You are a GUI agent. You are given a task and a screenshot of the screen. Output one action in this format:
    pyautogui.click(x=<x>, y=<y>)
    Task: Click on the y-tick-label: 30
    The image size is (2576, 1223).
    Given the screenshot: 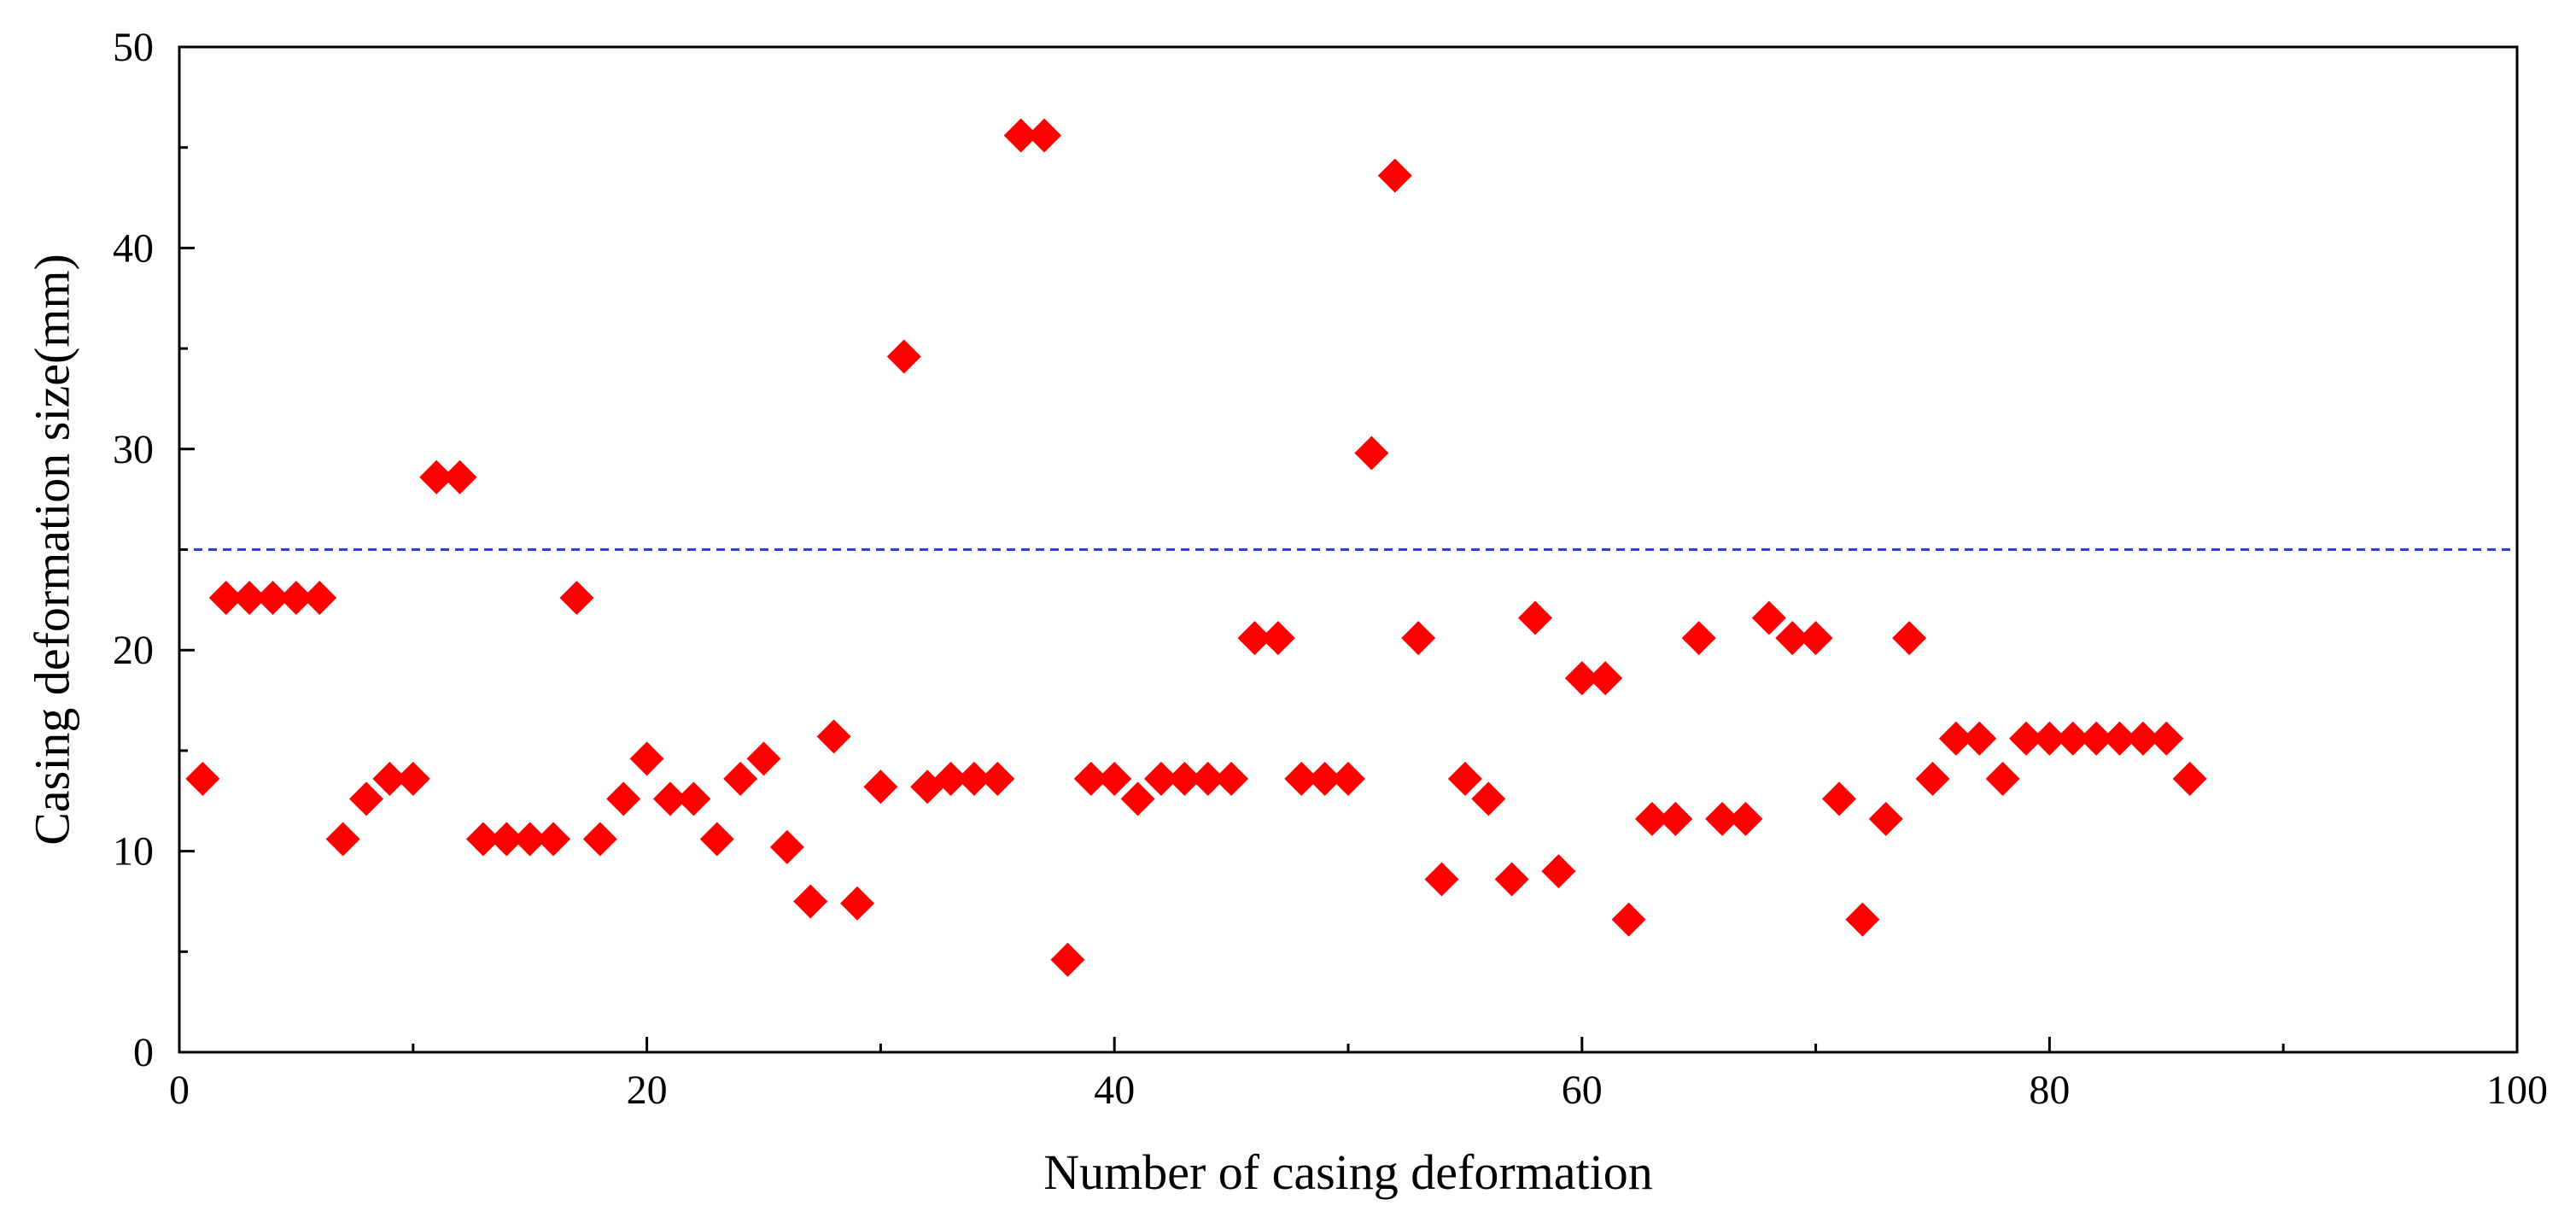 What is the action you would take?
    pyautogui.click(x=133, y=450)
    